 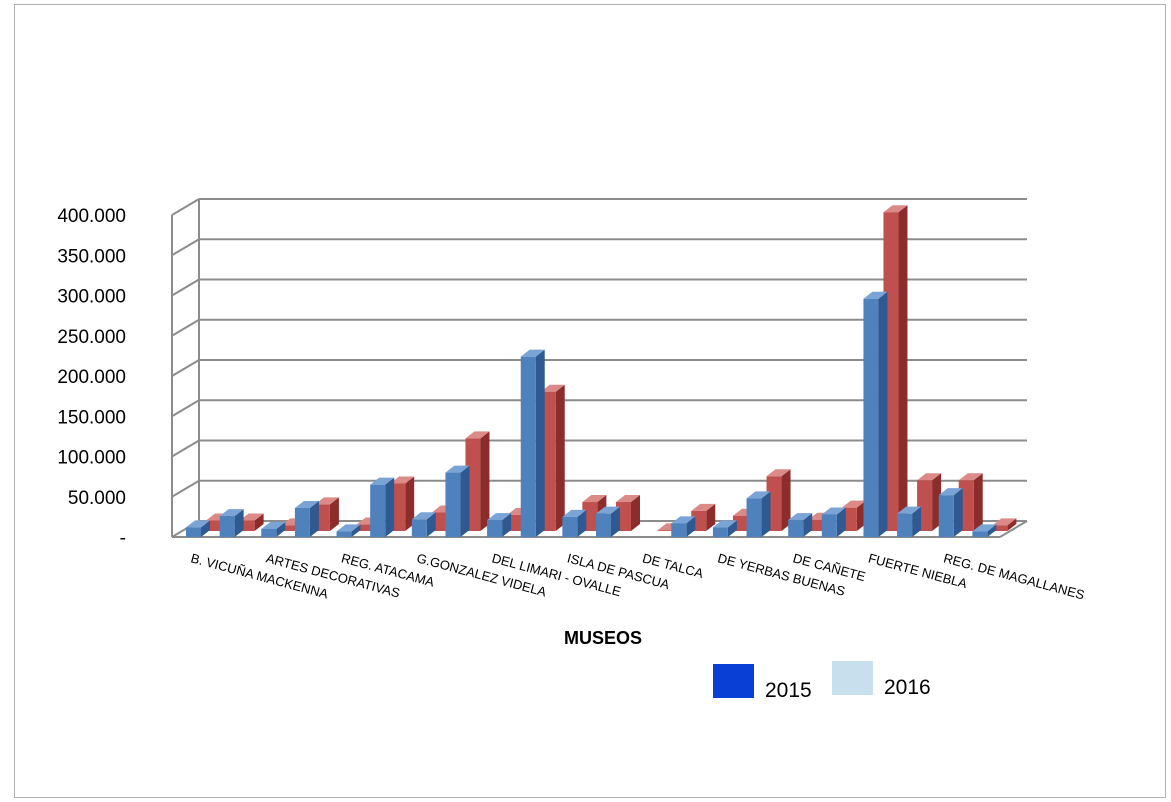 What do you see at coordinates (91, 337) in the screenshot?
I see `y-tick-label: 250.000` at bounding box center [91, 337].